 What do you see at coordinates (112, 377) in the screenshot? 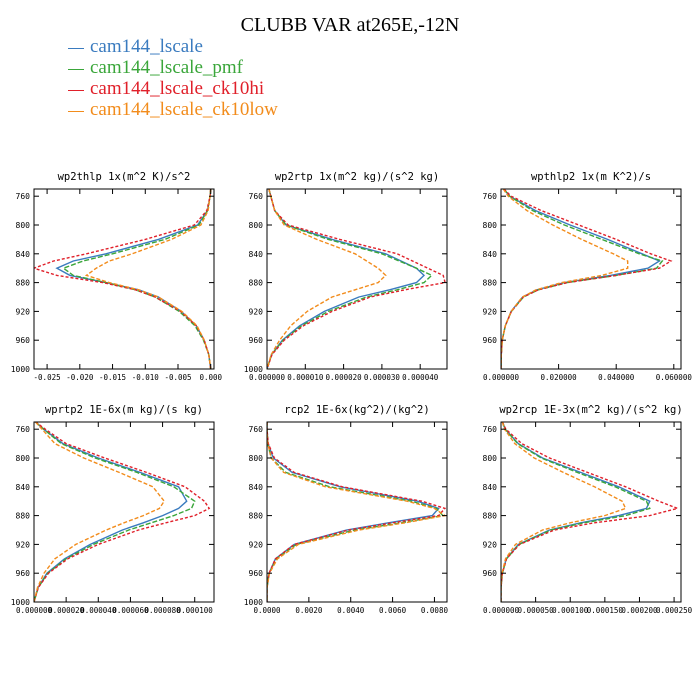
I see `x-tick-label: -0.015` at bounding box center [112, 377].